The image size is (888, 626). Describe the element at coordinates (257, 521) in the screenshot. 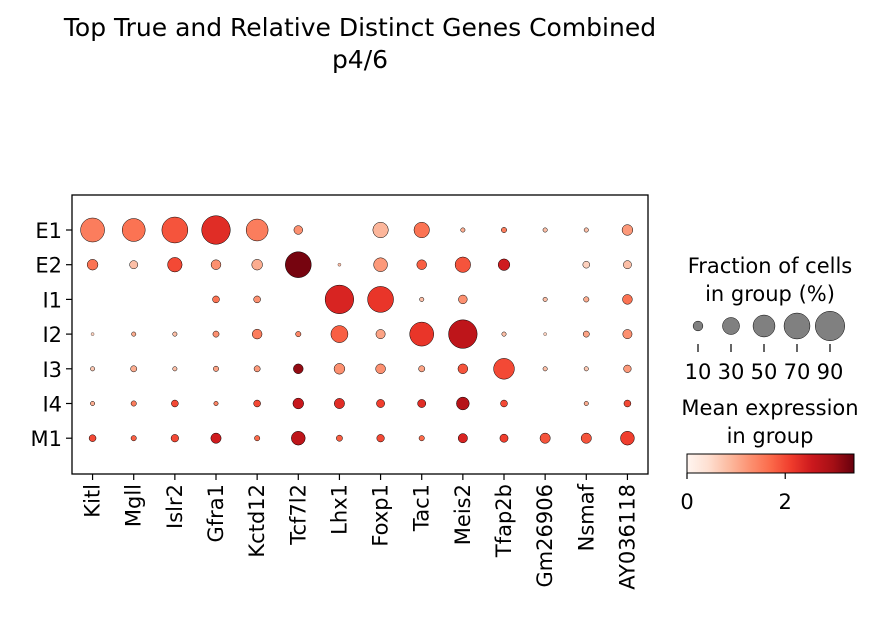

I see `x-tick-label-kctd12: Kctd12` at that location.